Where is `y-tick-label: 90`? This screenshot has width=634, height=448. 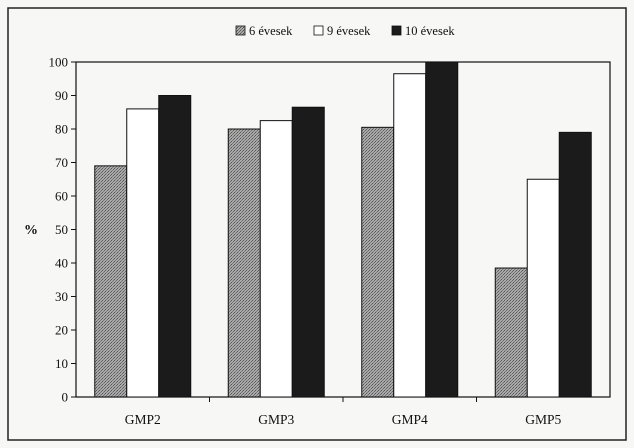 y-tick-label: 90 is located at coordinates (61, 95).